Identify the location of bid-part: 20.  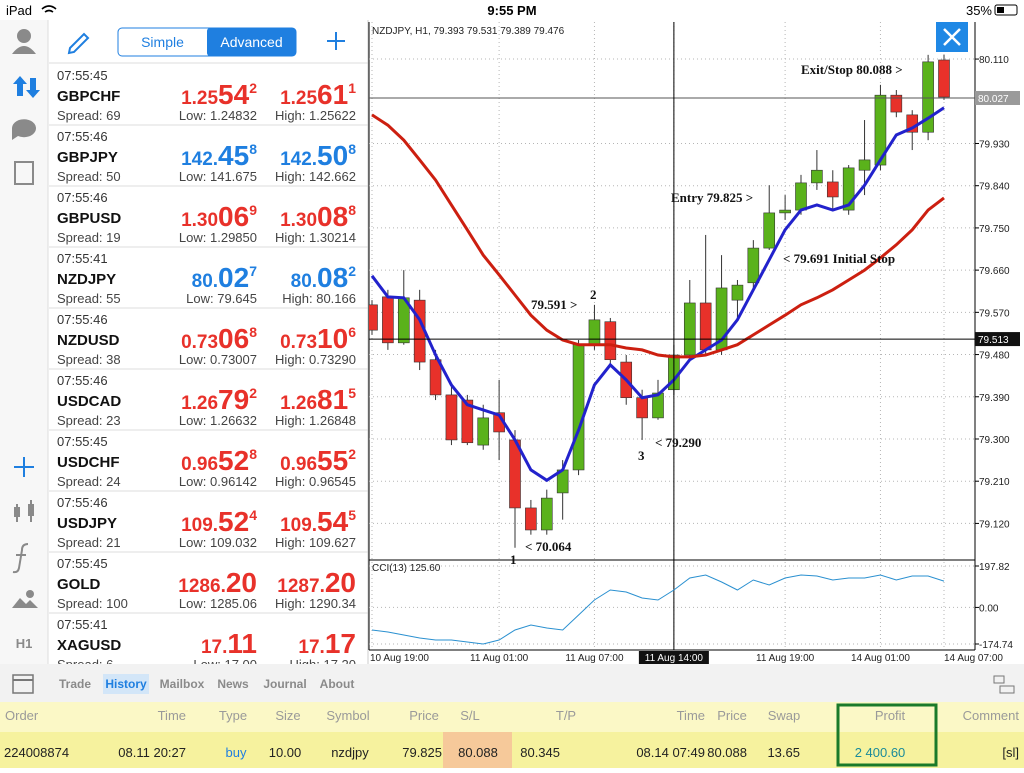
(241, 582).